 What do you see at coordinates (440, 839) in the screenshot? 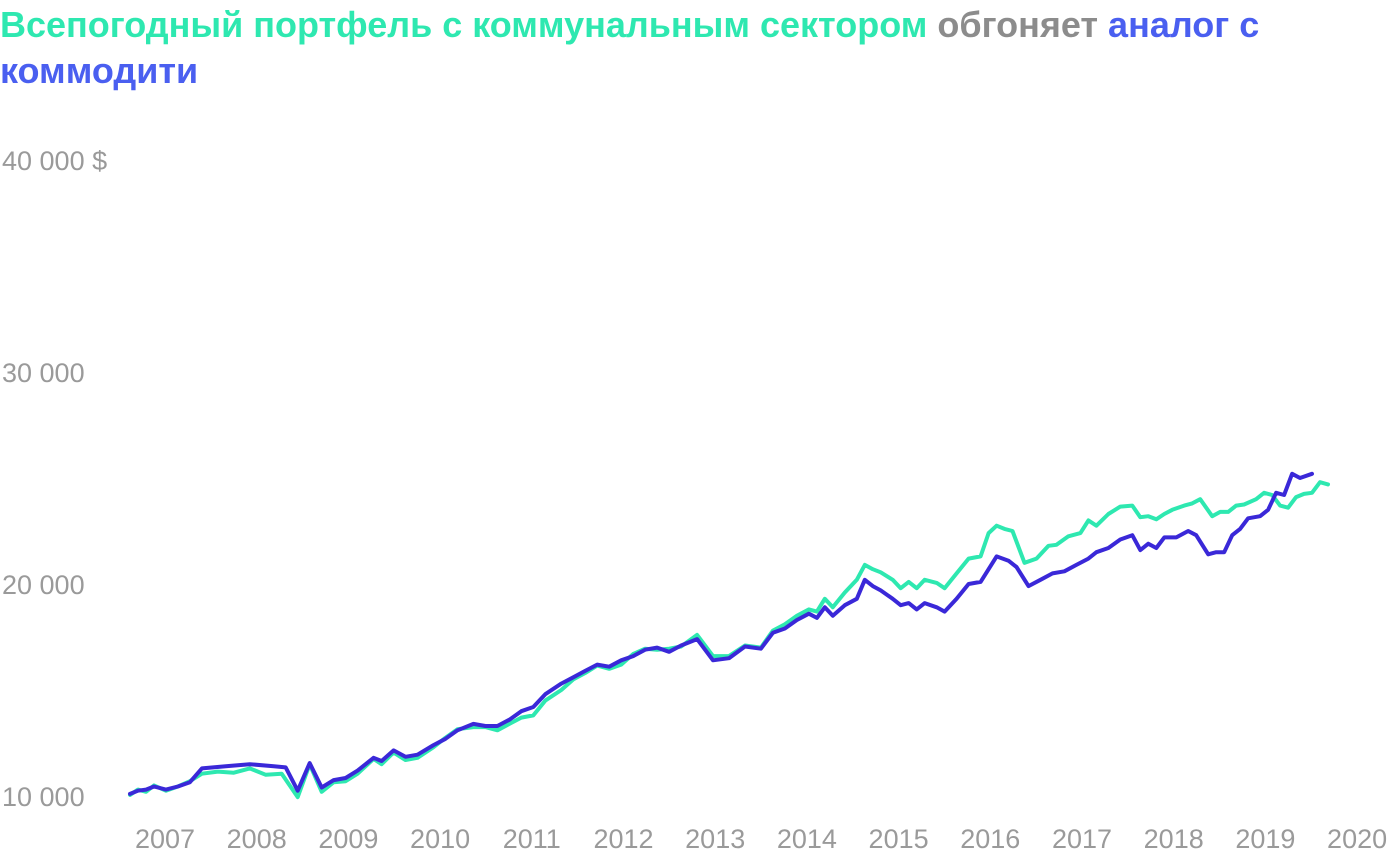
I see `x-tick-label: 2010` at bounding box center [440, 839].